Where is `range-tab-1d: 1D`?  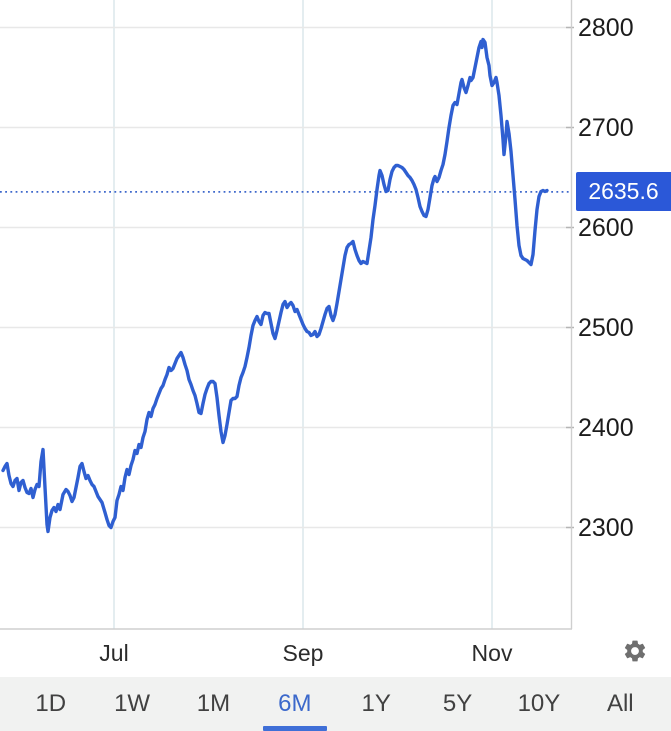
range-tab-1d: 1D is located at coordinates (50, 704).